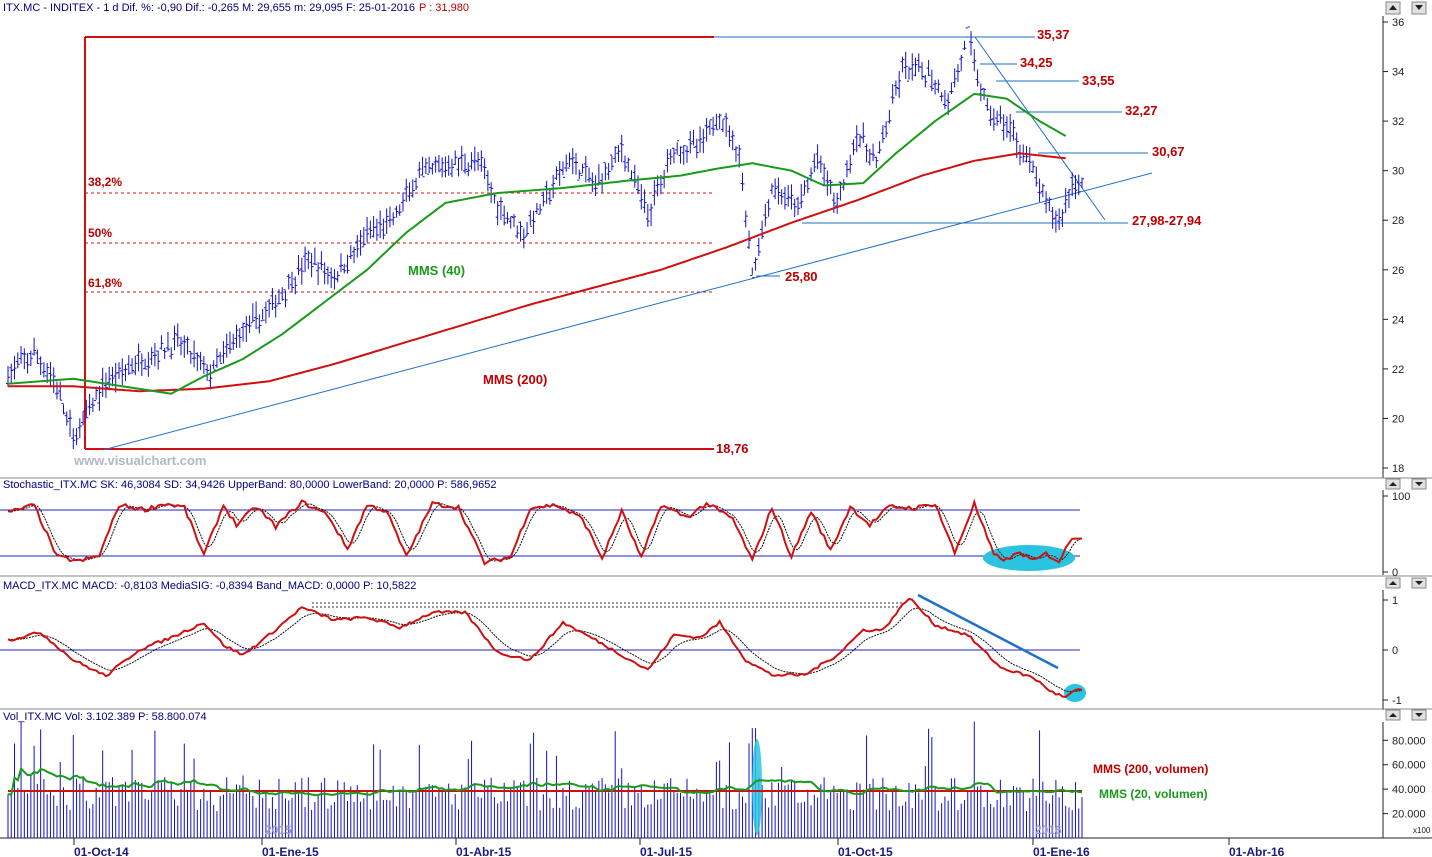 The image size is (1432, 857). What do you see at coordinates (1406, 583) in the screenshot?
I see `macd-scroll-arrows` at bounding box center [1406, 583].